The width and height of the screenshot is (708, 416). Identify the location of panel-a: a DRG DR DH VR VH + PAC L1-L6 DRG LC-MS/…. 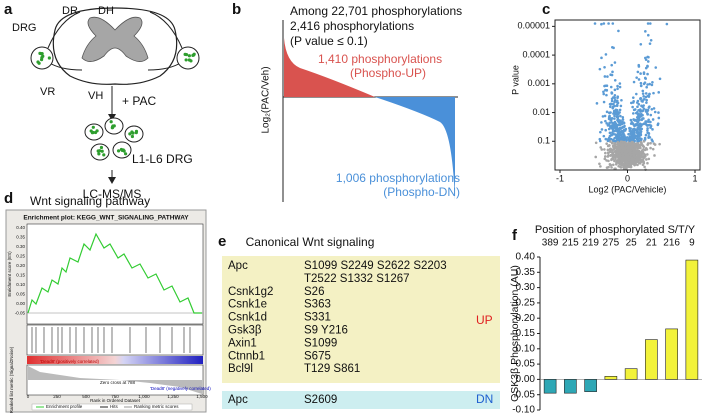
(102, 101).